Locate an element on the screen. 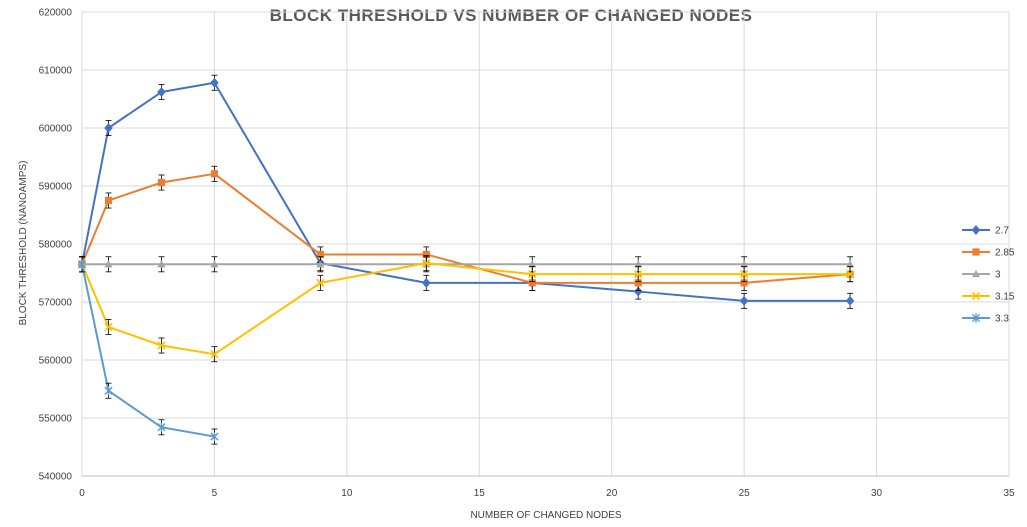 The width and height of the screenshot is (1027, 527). y-tick-label: 550000 is located at coordinates (56, 419).